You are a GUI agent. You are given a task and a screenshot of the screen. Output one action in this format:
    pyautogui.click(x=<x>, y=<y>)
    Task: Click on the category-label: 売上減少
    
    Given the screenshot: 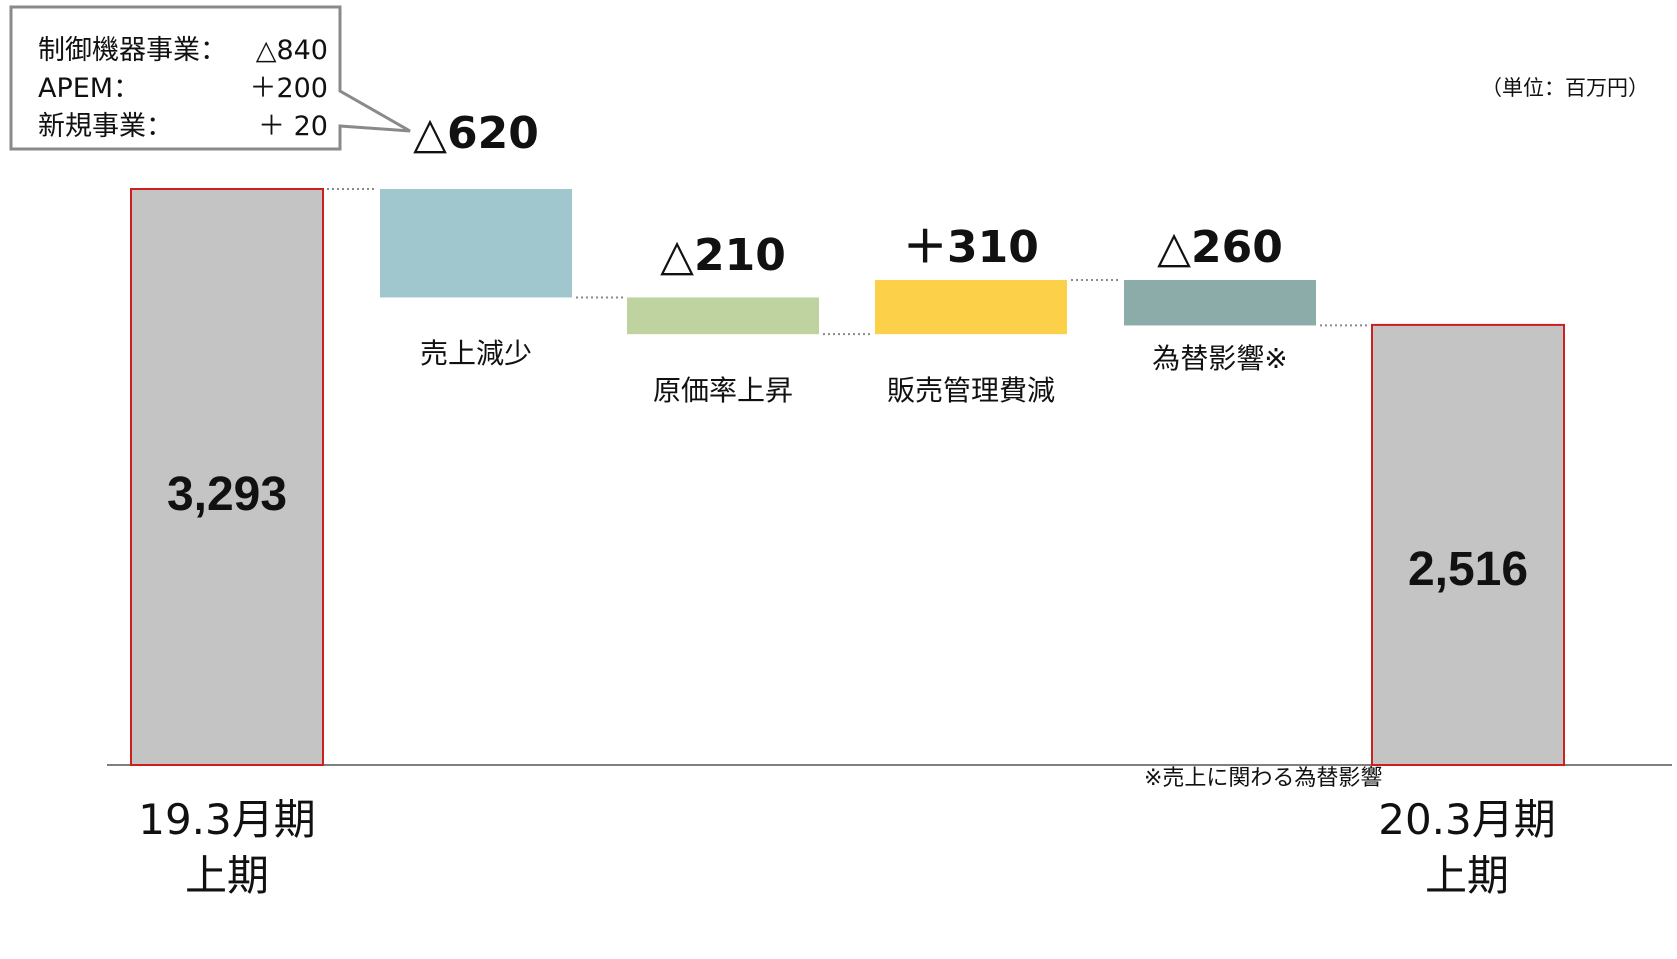 What is the action you would take?
    pyautogui.click(x=476, y=353)
    